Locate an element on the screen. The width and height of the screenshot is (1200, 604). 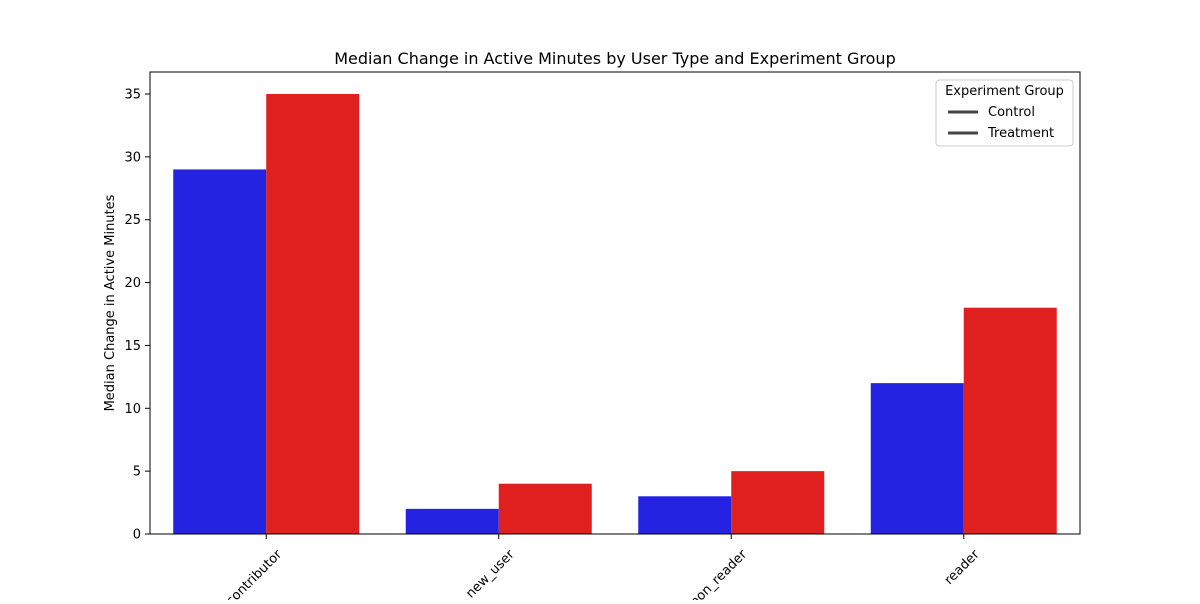
bar-treatment-new_user is located at coordinates (545, 508).